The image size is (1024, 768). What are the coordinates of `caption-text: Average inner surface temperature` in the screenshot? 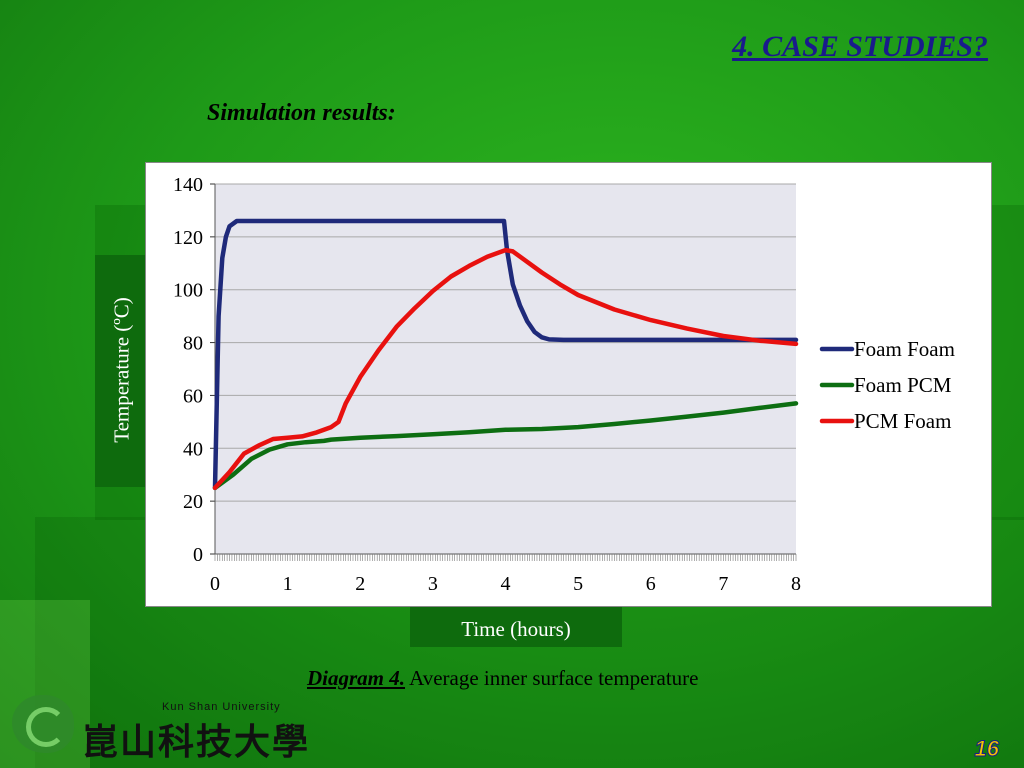 It's located at (552, 678).